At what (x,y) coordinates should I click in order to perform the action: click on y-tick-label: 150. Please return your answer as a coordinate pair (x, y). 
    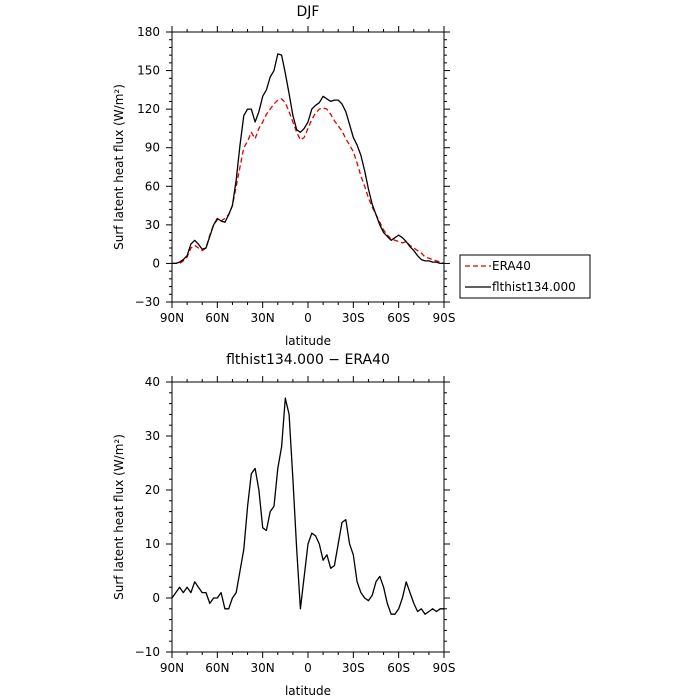
    Looking at the image, I should click on (148, 71).